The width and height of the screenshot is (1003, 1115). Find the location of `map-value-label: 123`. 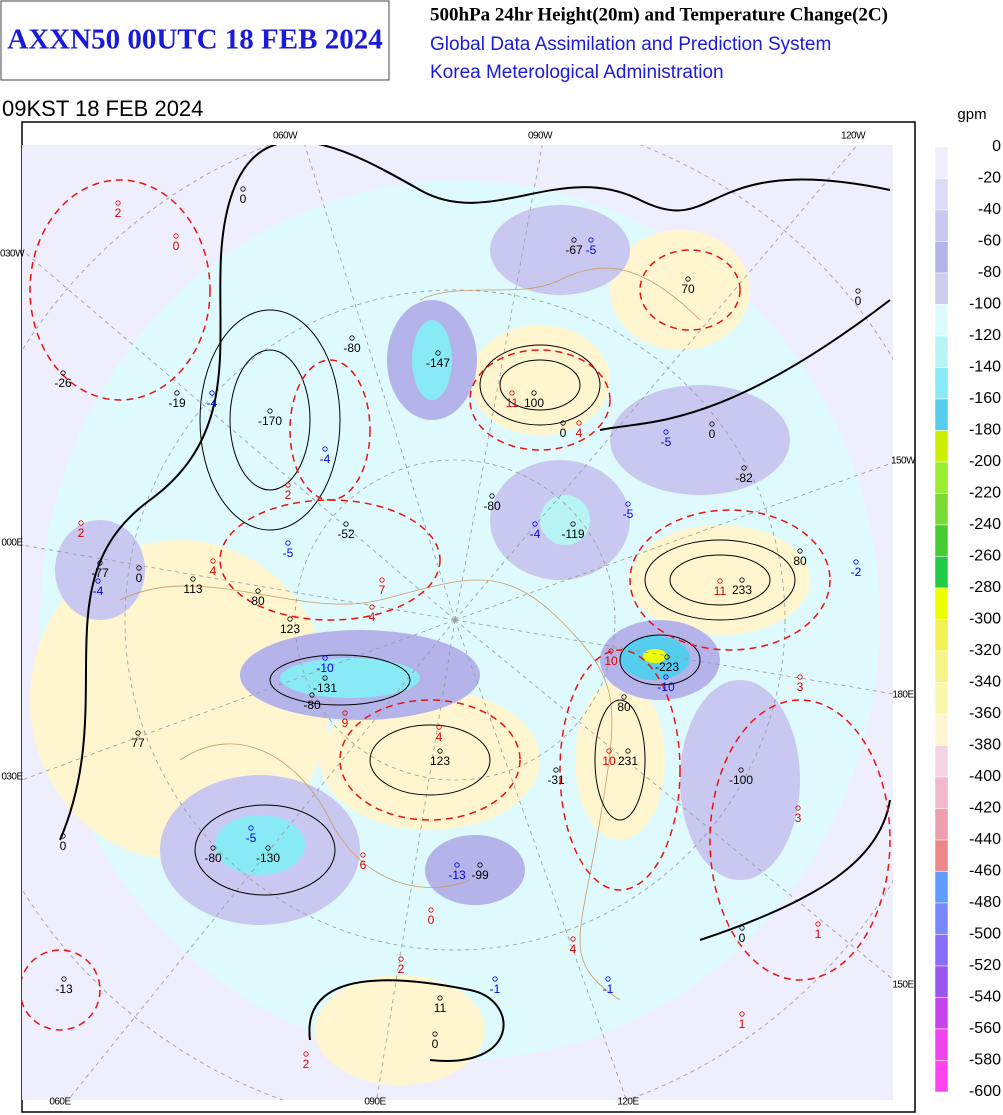

map-value-label: 123 is located at coordinates (290, 629).